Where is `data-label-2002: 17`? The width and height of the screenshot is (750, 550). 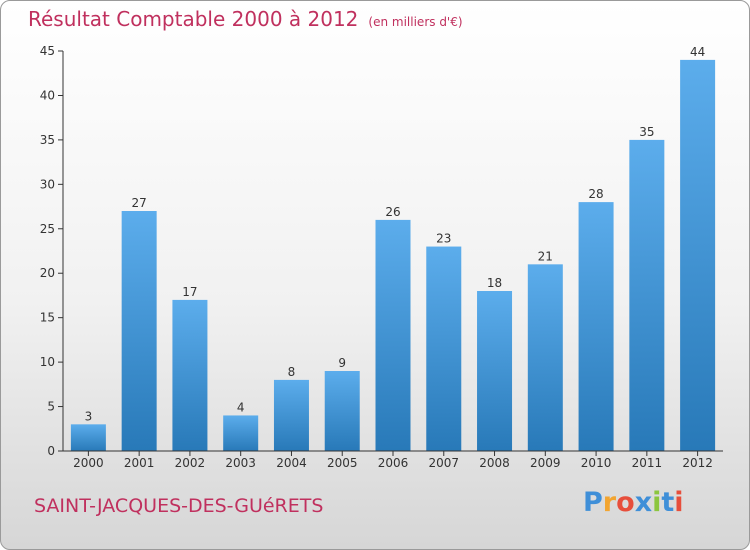 data-label-2002: 17 is located at coordinates (189, 292).